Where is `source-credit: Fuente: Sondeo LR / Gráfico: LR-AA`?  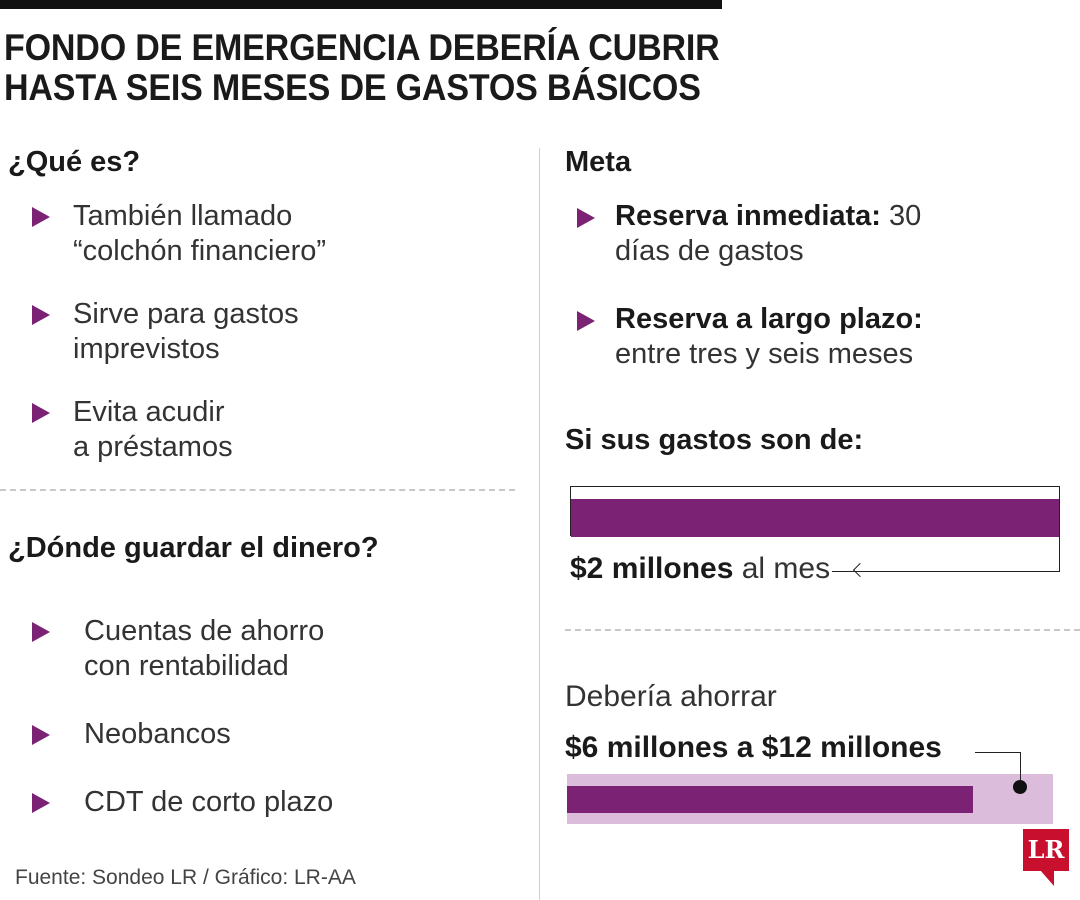
source-credit: Fuente: Sondeo LR / Gráfico: LR-AA is located at coordinates (185, 877).